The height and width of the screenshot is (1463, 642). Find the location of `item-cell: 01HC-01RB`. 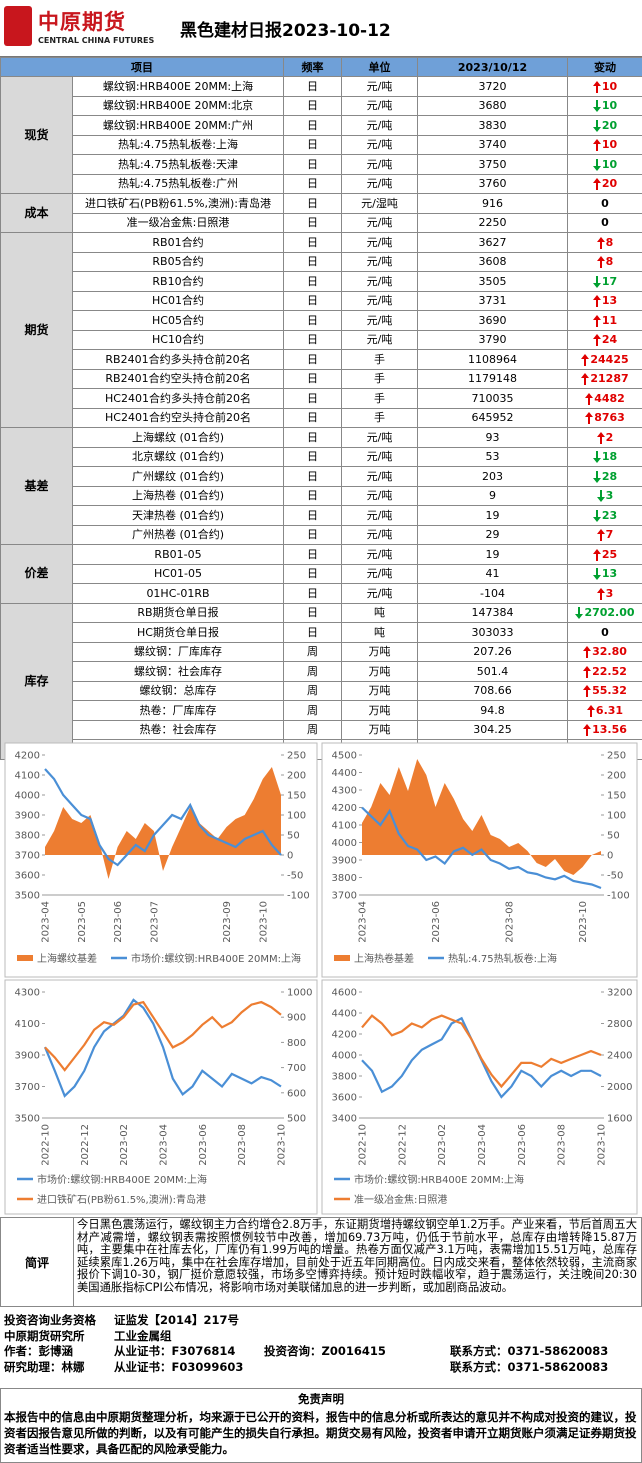

item-cell: 01HC-01RB is located at coordinates (178, 594).